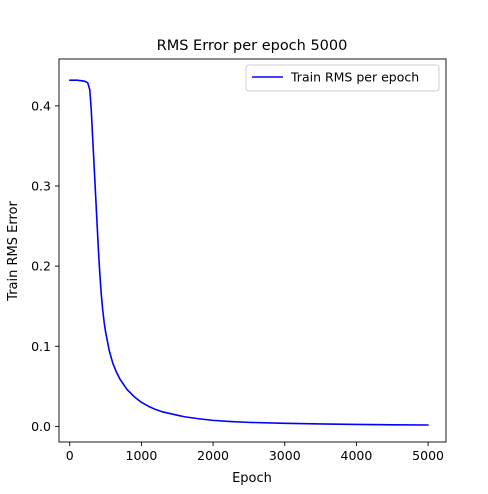 The height and width of the screenshot is (494, 488). I want to click on chart-title: RMS Error per epoch 5000, so click(252, 46).